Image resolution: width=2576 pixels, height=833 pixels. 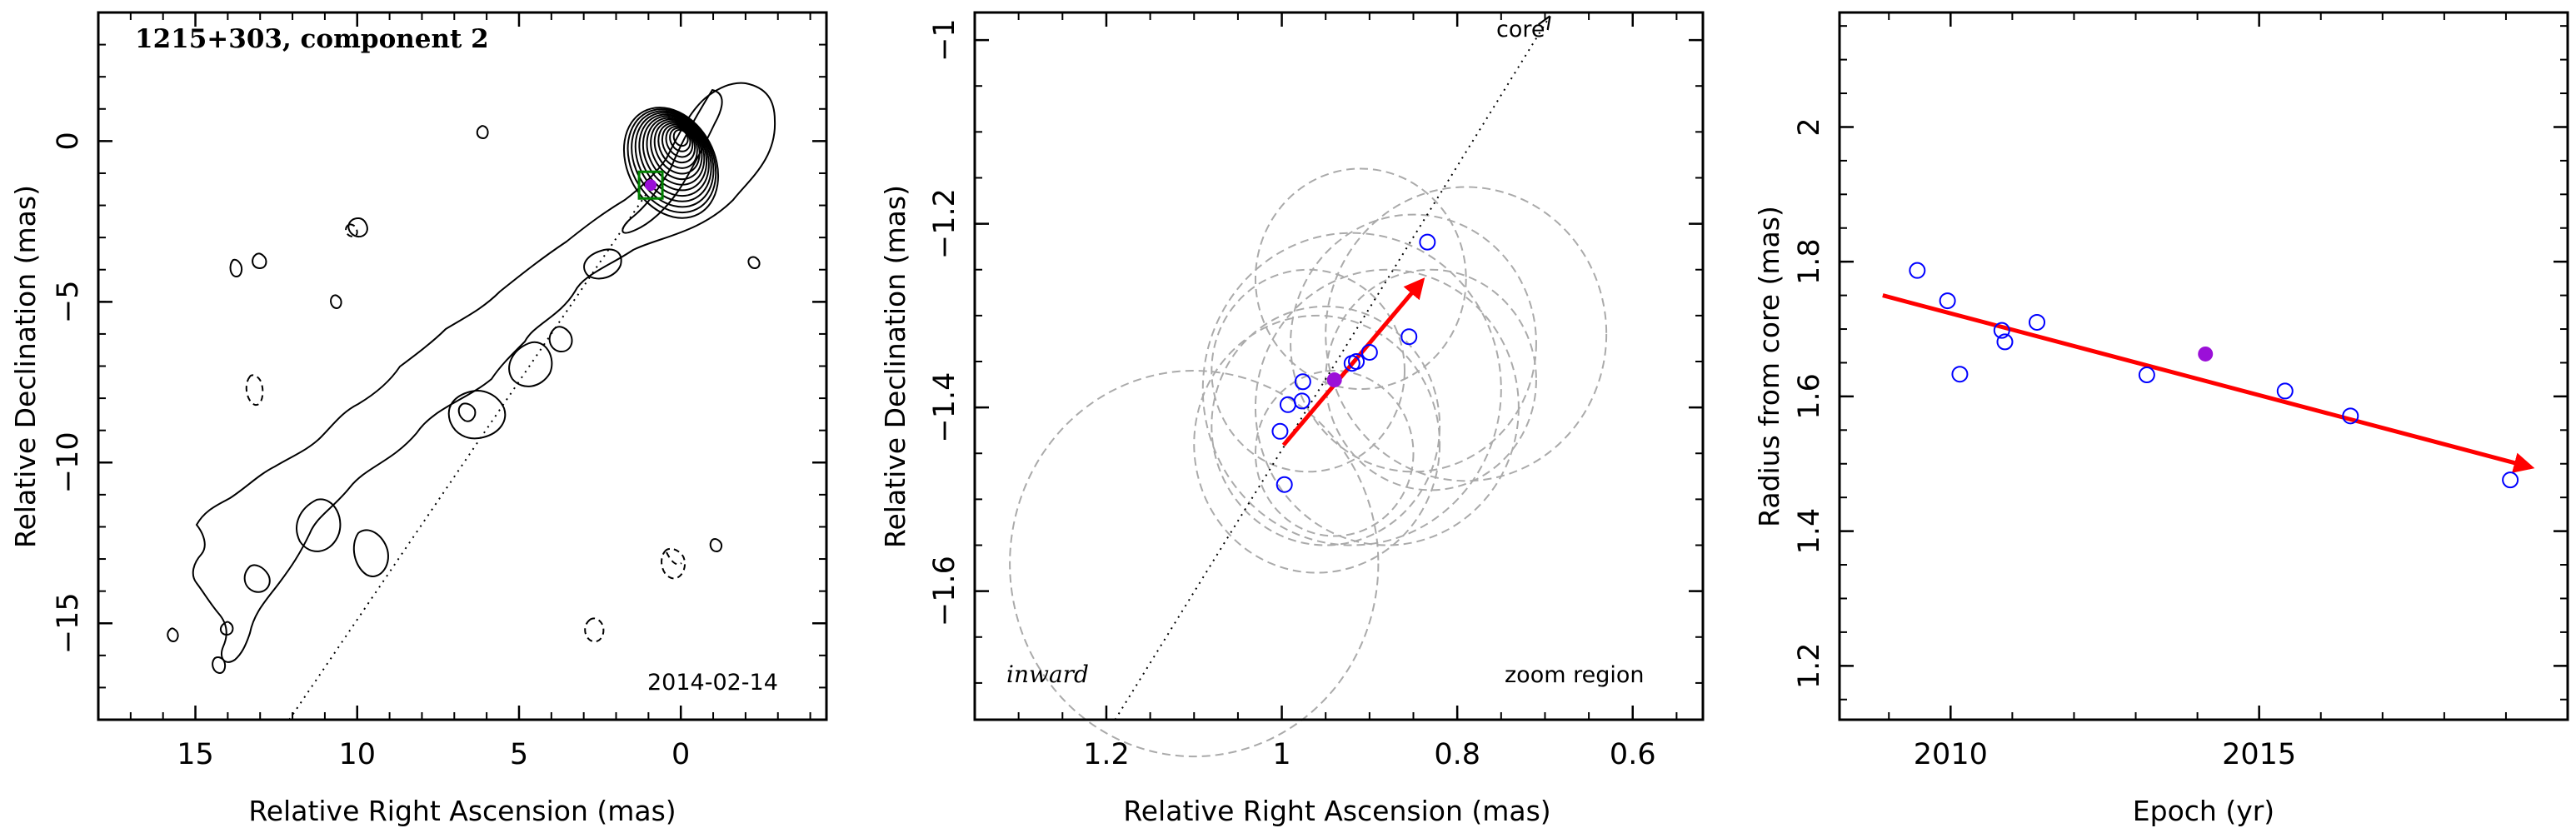 I want to click on fit-arrow, so click(x=2208, y=383).